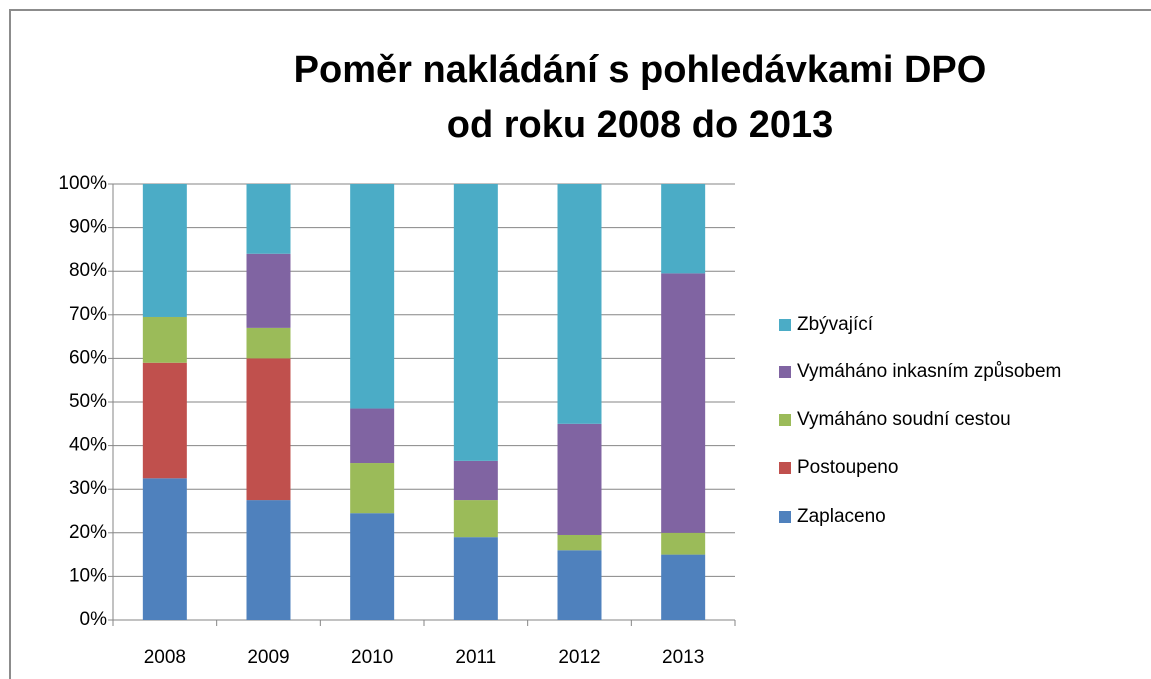 This screenshot has height=679, width=1151. What do you see at coordinates (88, 357) in the screenshot?
I see `y-tick-label: 60%` at bounding box center [88, 357].